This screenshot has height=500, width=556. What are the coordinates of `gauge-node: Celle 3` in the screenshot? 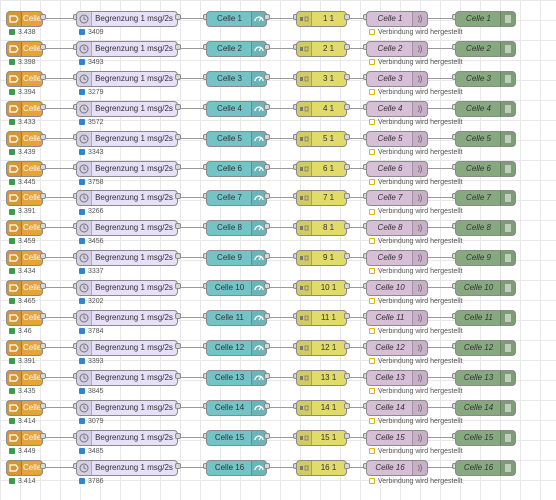 It's located at (236, 78).